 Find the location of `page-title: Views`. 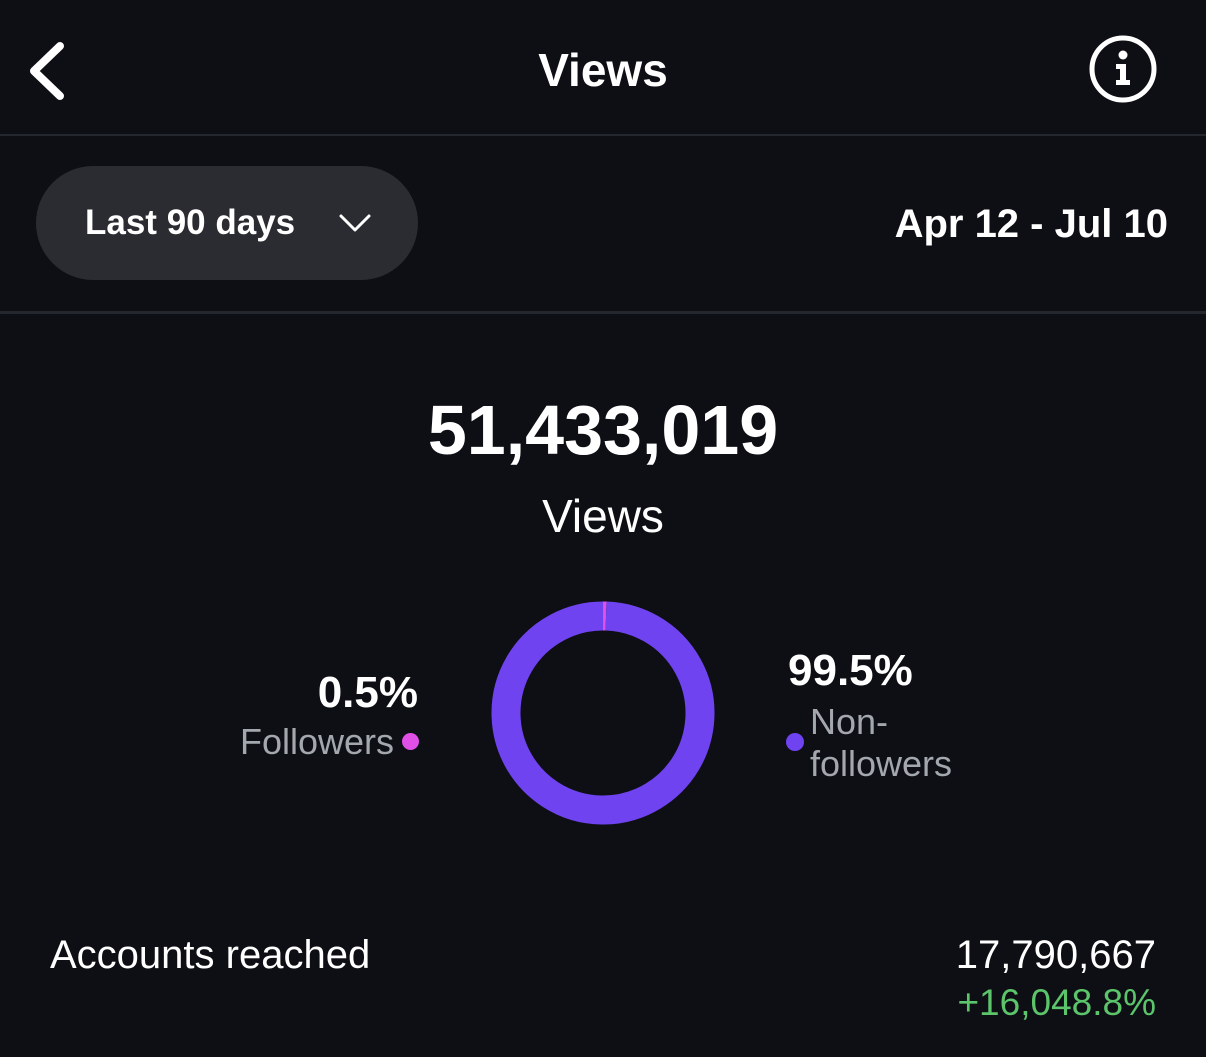

page-title: Views is located at coordinates (603, 70).